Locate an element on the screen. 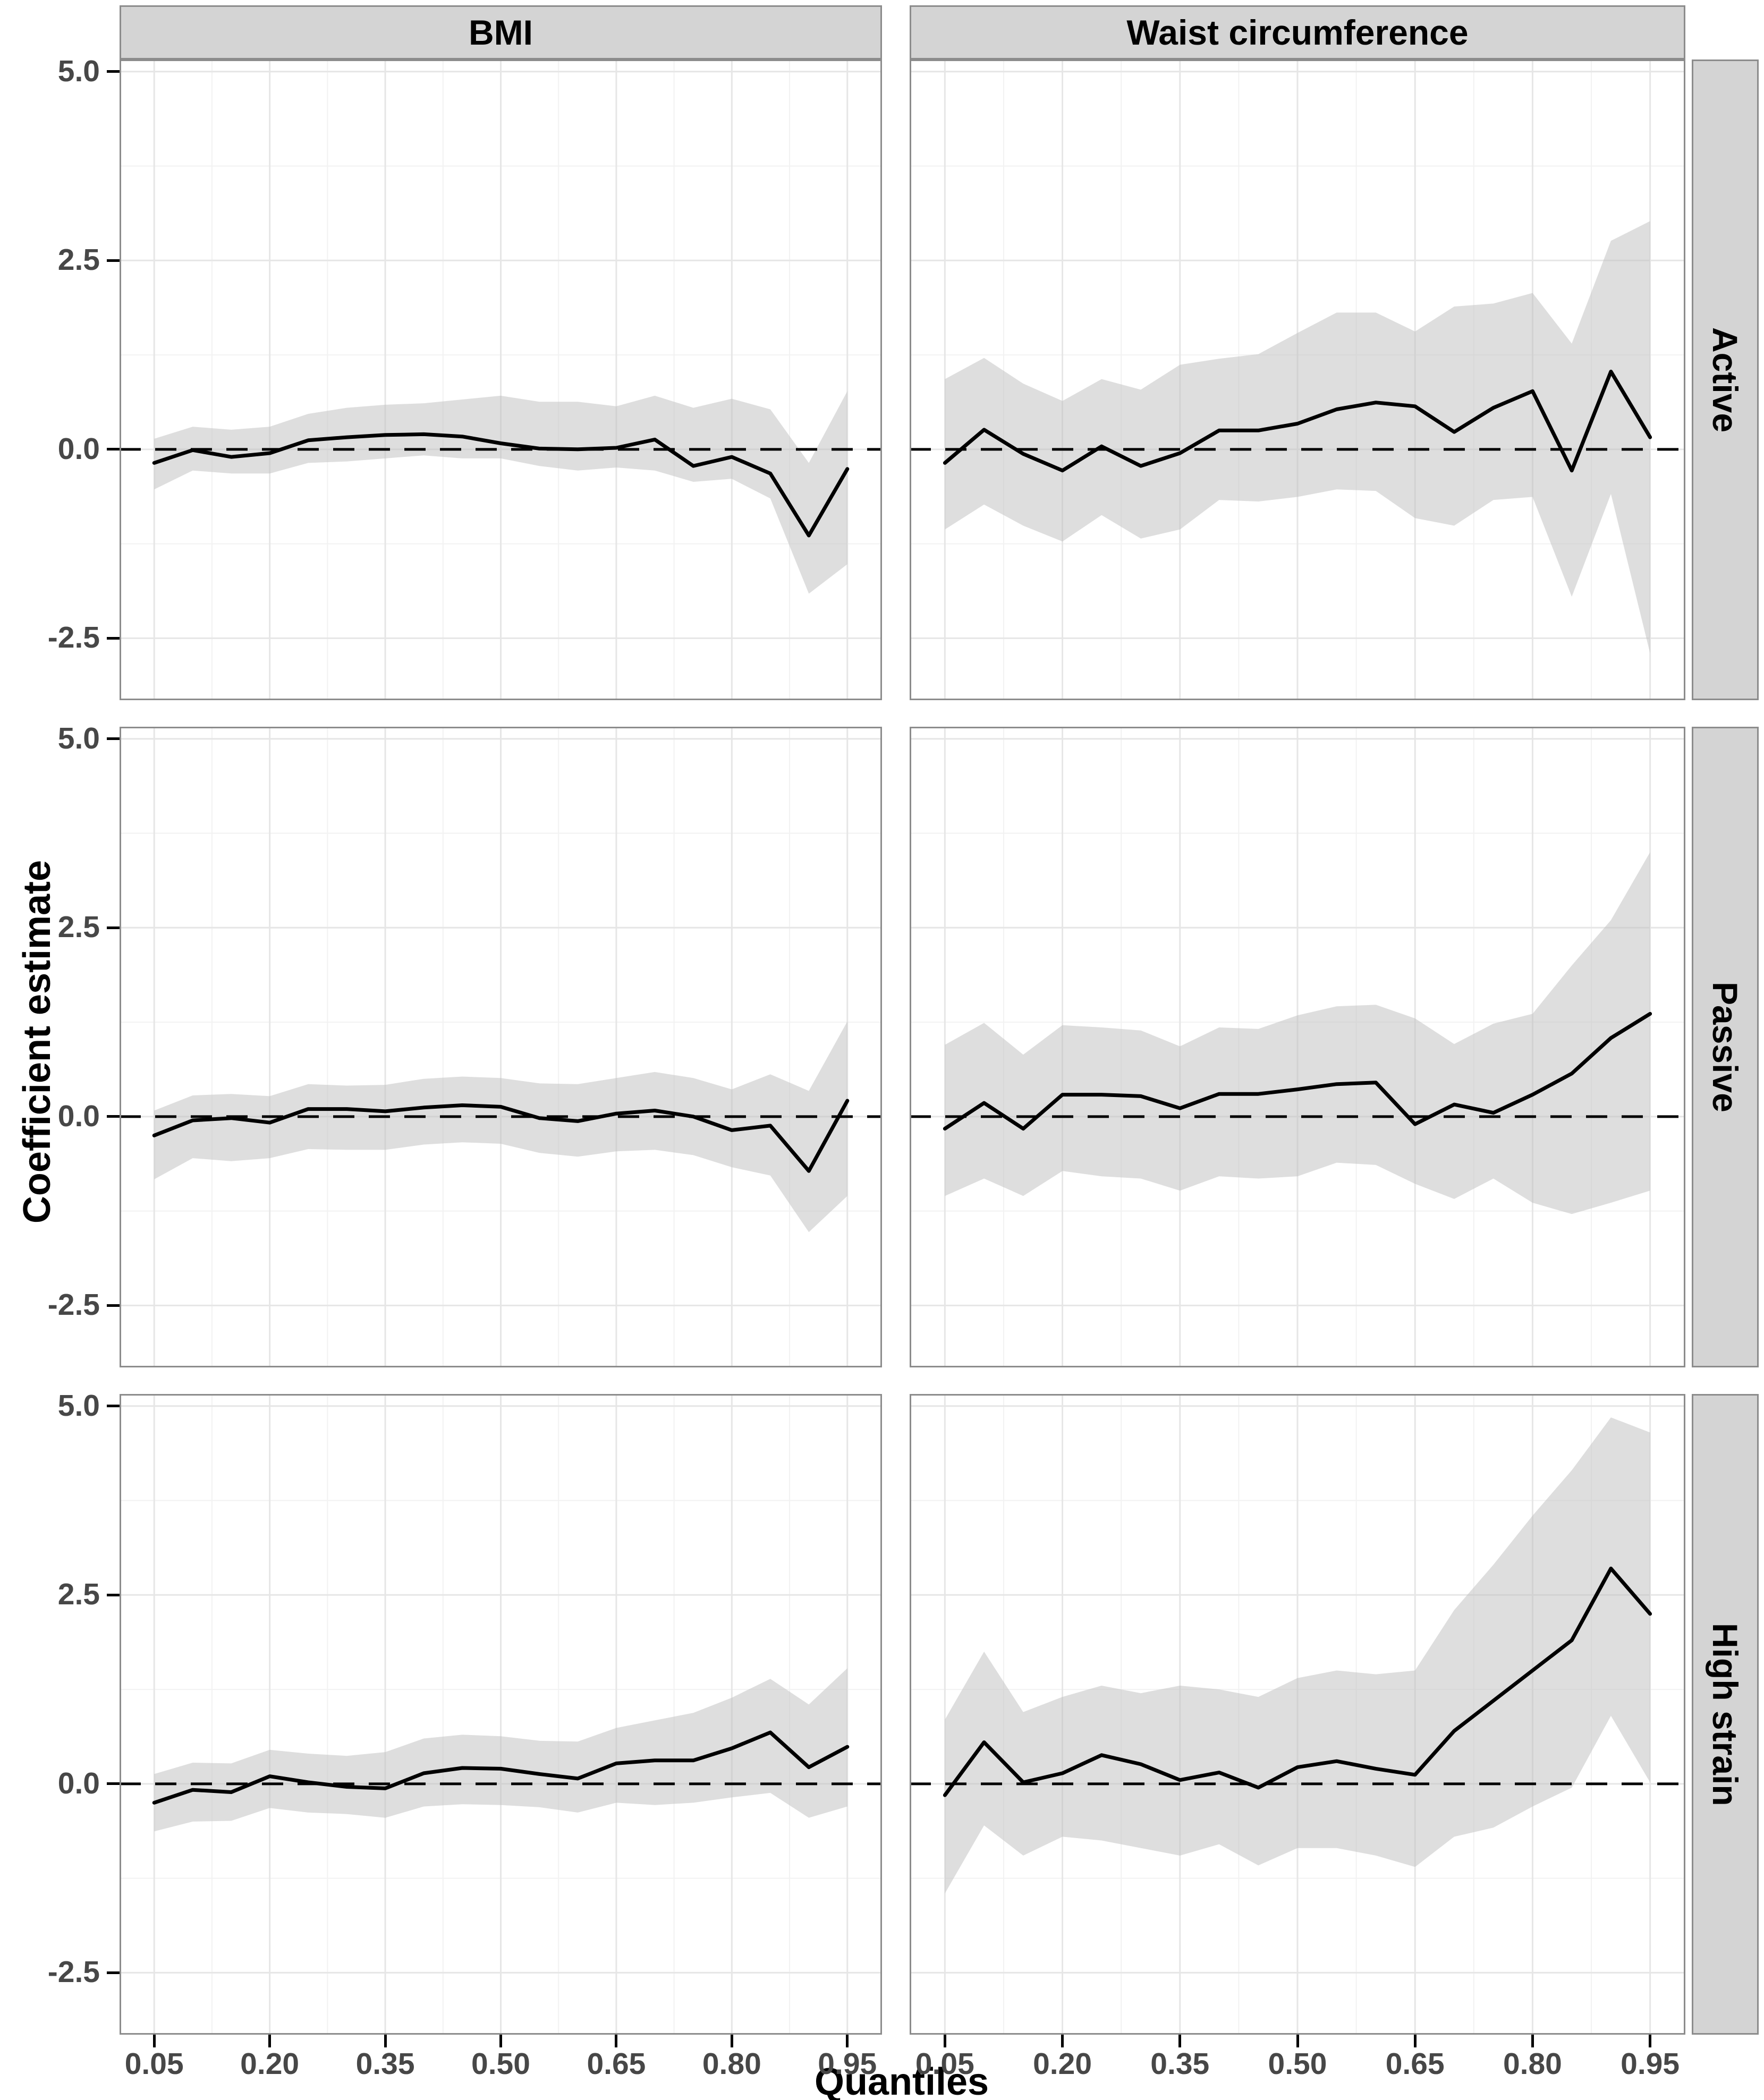 Image resolution: width=1764 pixels, height=2100 pixels. facet-column-strip-waist: Waist circumference is located at coordinates (1297, 32).